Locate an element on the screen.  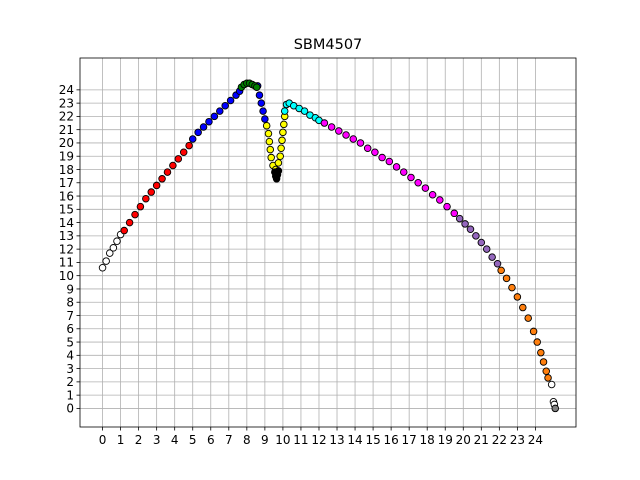
x-tick-label: 8 is located at coordinates (247, 440).